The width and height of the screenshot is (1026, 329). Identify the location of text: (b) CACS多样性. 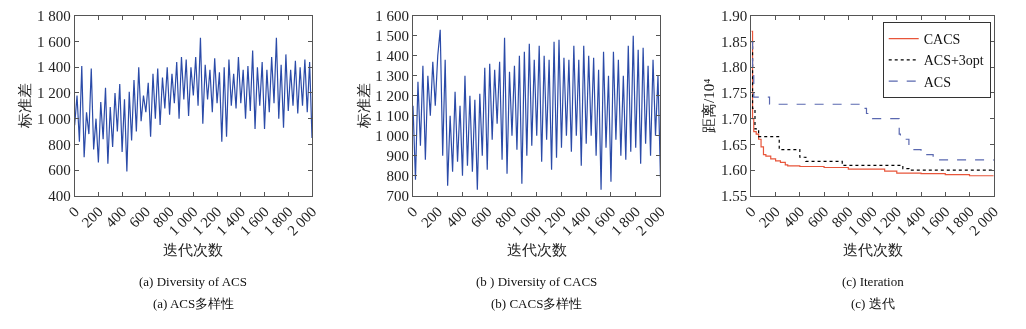
(537, 303).